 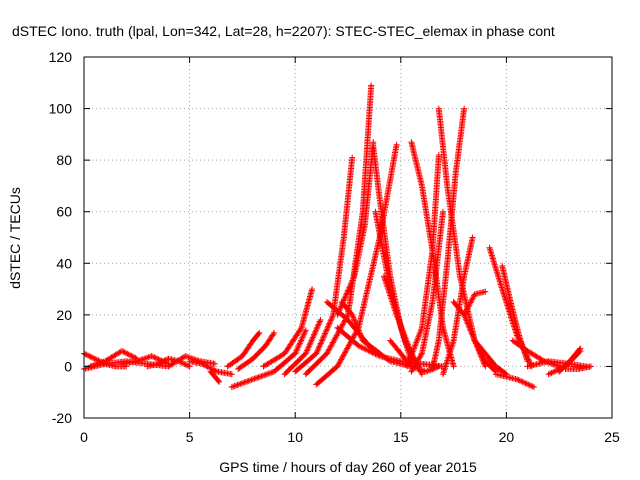 What do you see at coordinates (64, 160) in the screenshot?
I see `y-tick-label: 80` at bounding box center [64, 160].